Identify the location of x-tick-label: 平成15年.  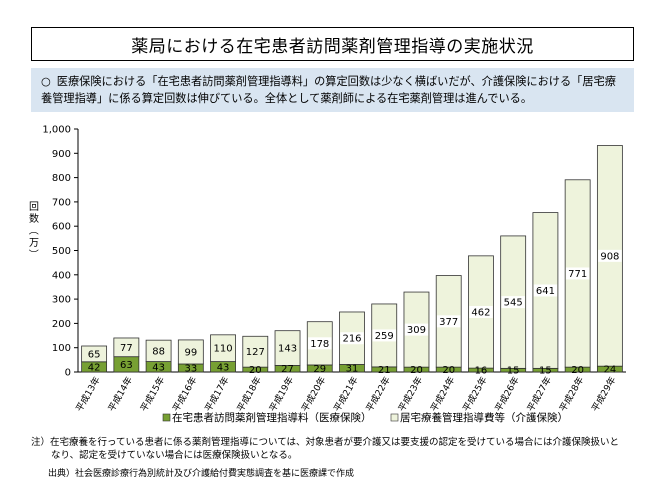
(153, 394).